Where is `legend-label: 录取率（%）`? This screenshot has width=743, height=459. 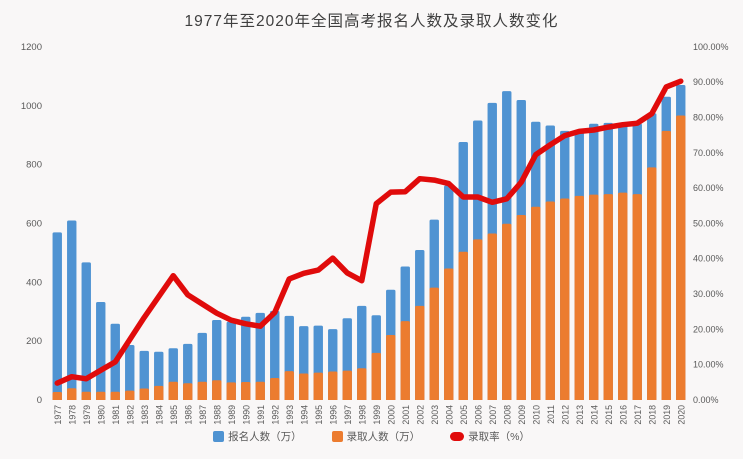
legend-label: 录取率（%） is located at coordinates (499, 437).